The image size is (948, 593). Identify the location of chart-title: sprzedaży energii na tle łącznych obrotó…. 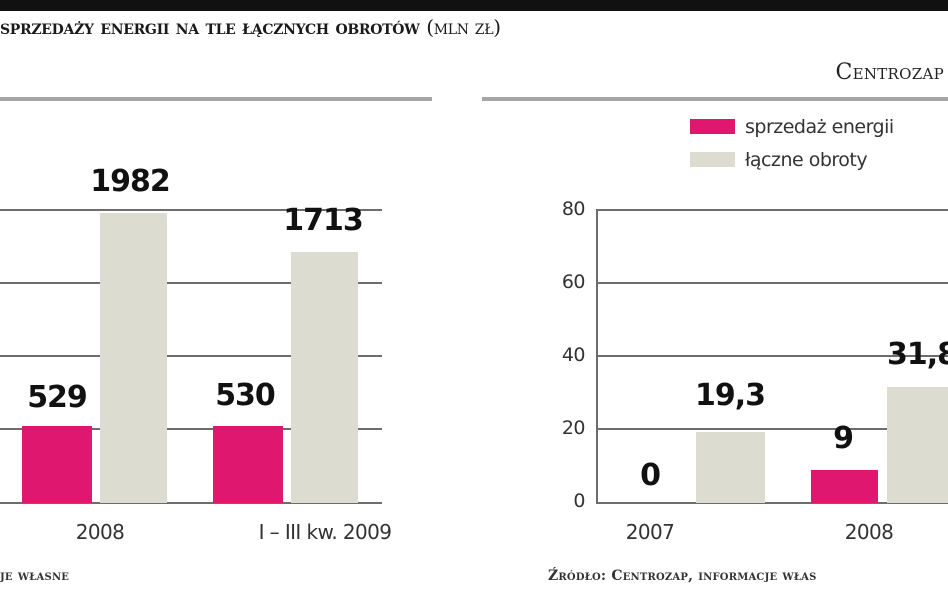
(250, 27).